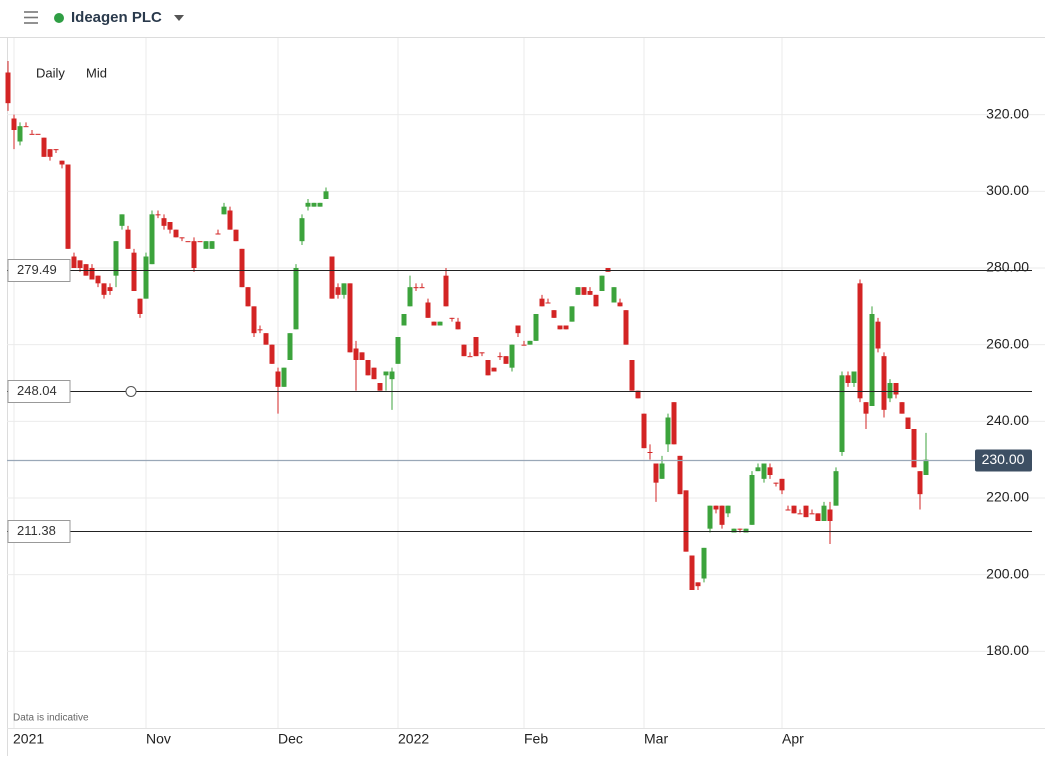  What do you see at coordinates (1007, 573) in the screenshot?
I see `y-tick-label: 200.00` at bounding box center [1007, 573].